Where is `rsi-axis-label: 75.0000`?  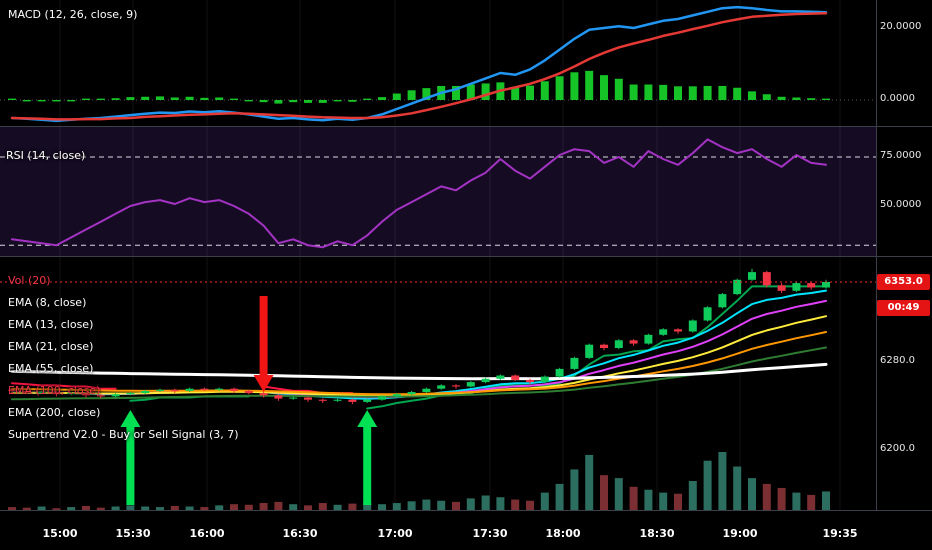
rsi-axis-label: 75.0000 is located at coordinates (901, 155).